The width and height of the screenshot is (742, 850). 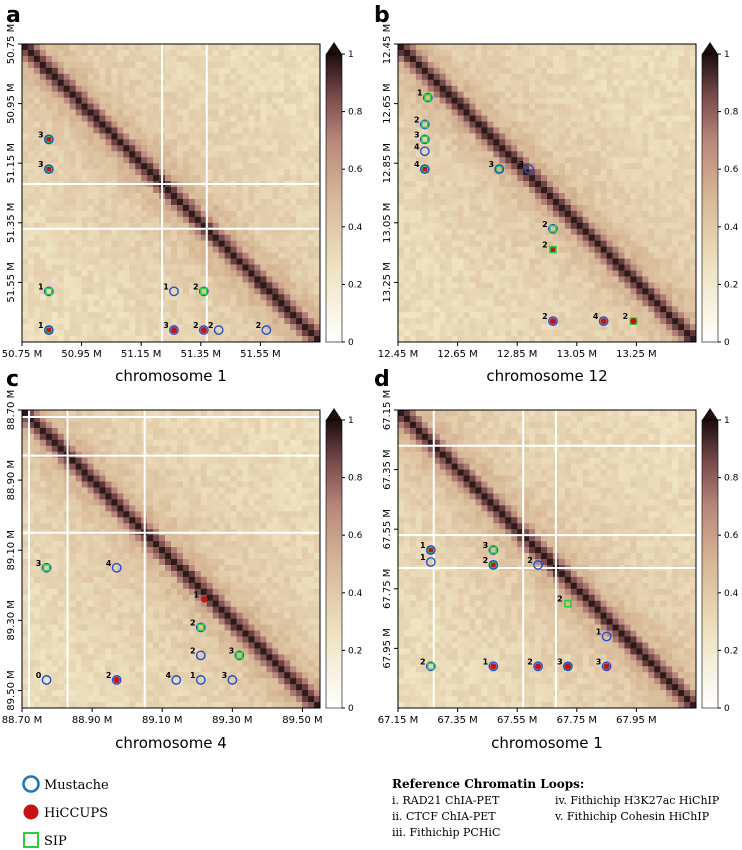 I want to click on y-tick-label: 12.45 M, so click(x=387, y=44).